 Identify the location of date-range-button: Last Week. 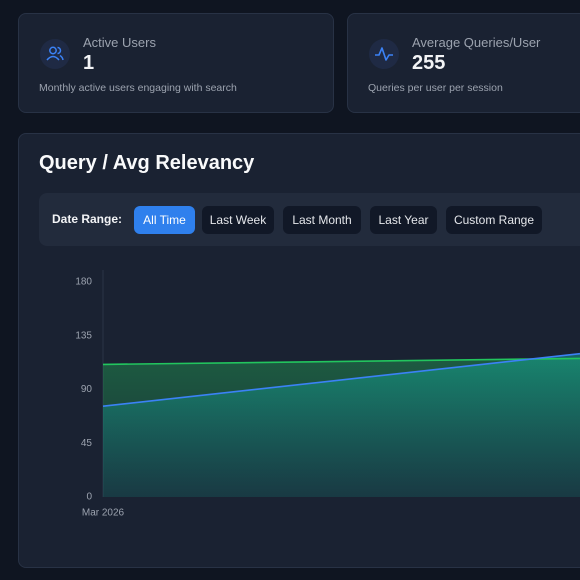
(238, 220).